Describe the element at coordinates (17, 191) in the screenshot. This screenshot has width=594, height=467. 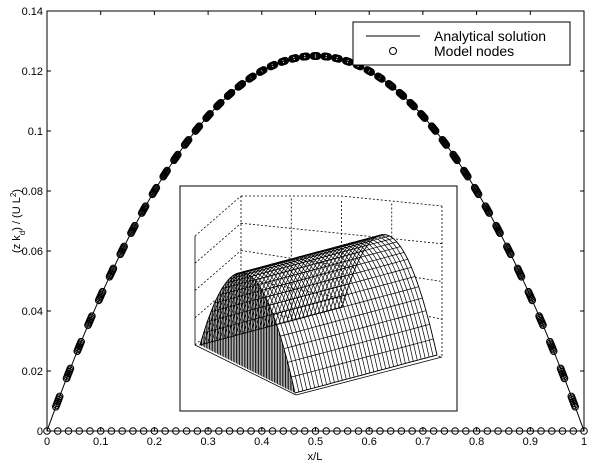
I see `y-axis-label-close: )` at that location.